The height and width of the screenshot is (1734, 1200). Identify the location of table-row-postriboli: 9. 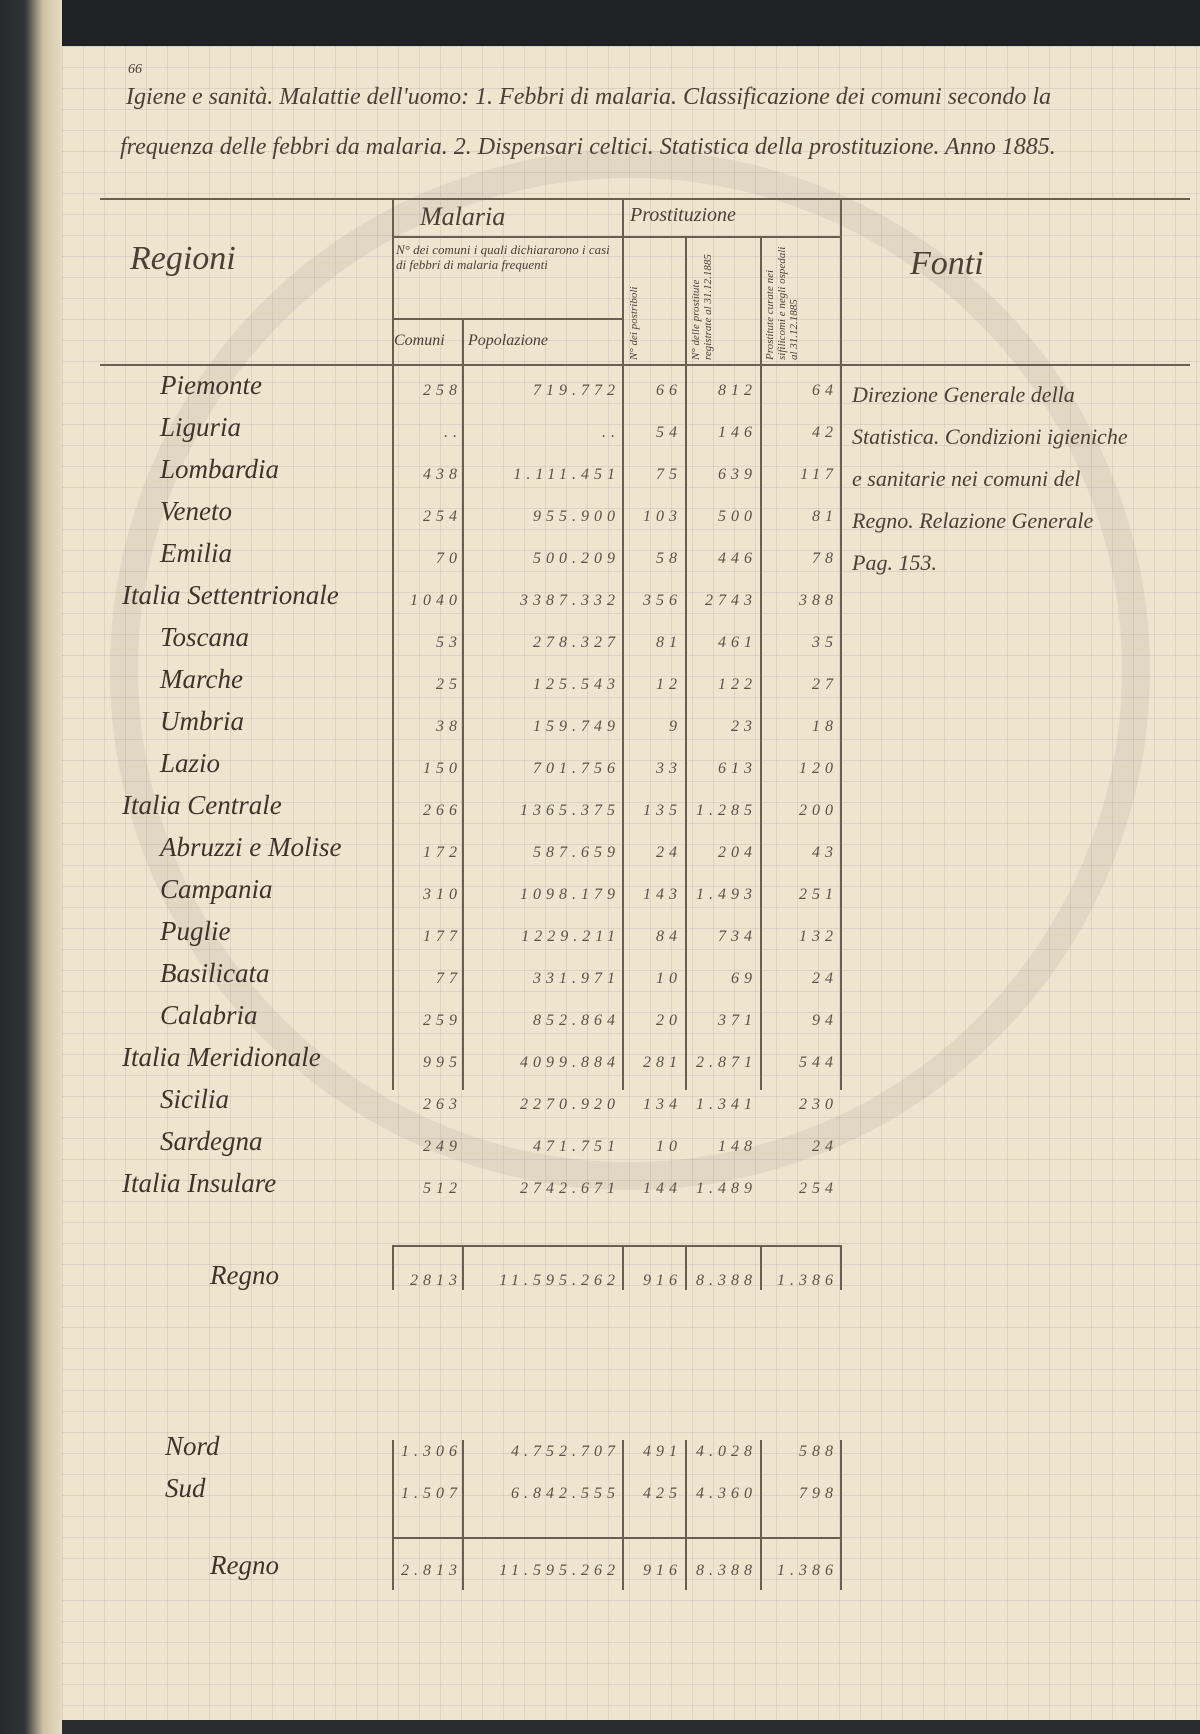
(675, 726).